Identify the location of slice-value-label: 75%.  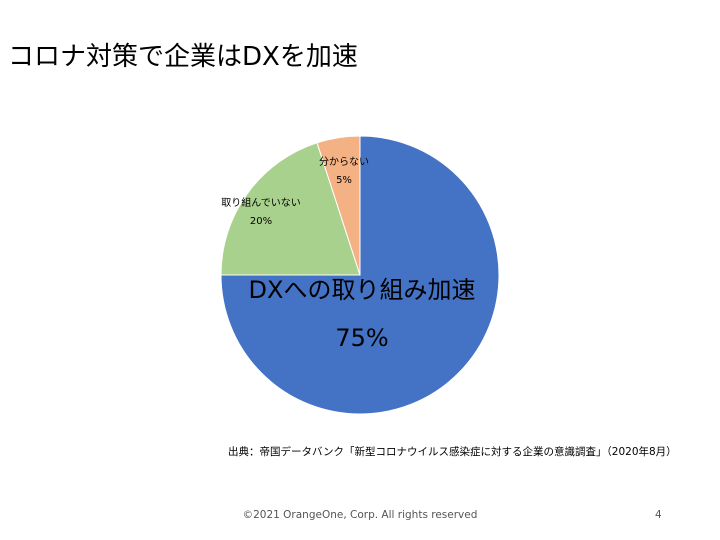
(361, 338).